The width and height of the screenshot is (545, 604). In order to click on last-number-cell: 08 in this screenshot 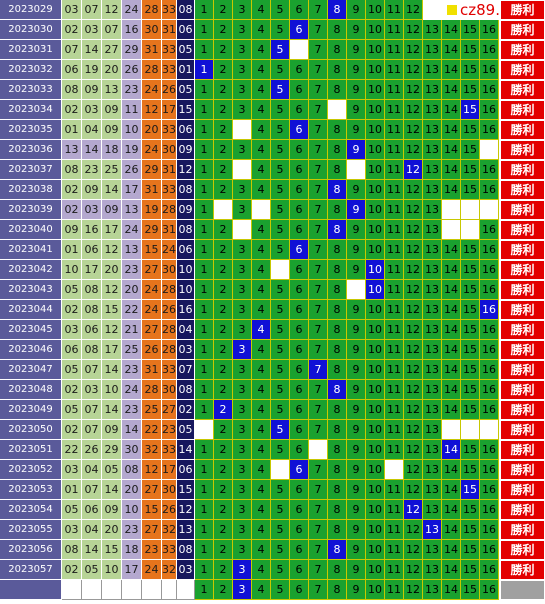, I will do `click(186, 230)`.